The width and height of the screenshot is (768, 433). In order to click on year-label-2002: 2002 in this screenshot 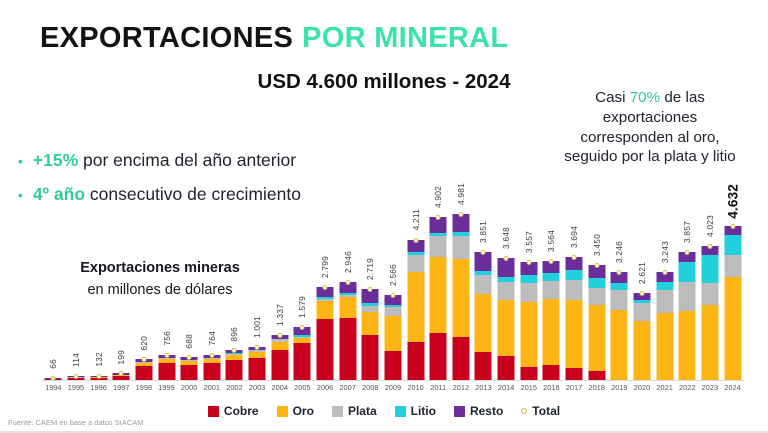, I will do `click(234, 387)`.